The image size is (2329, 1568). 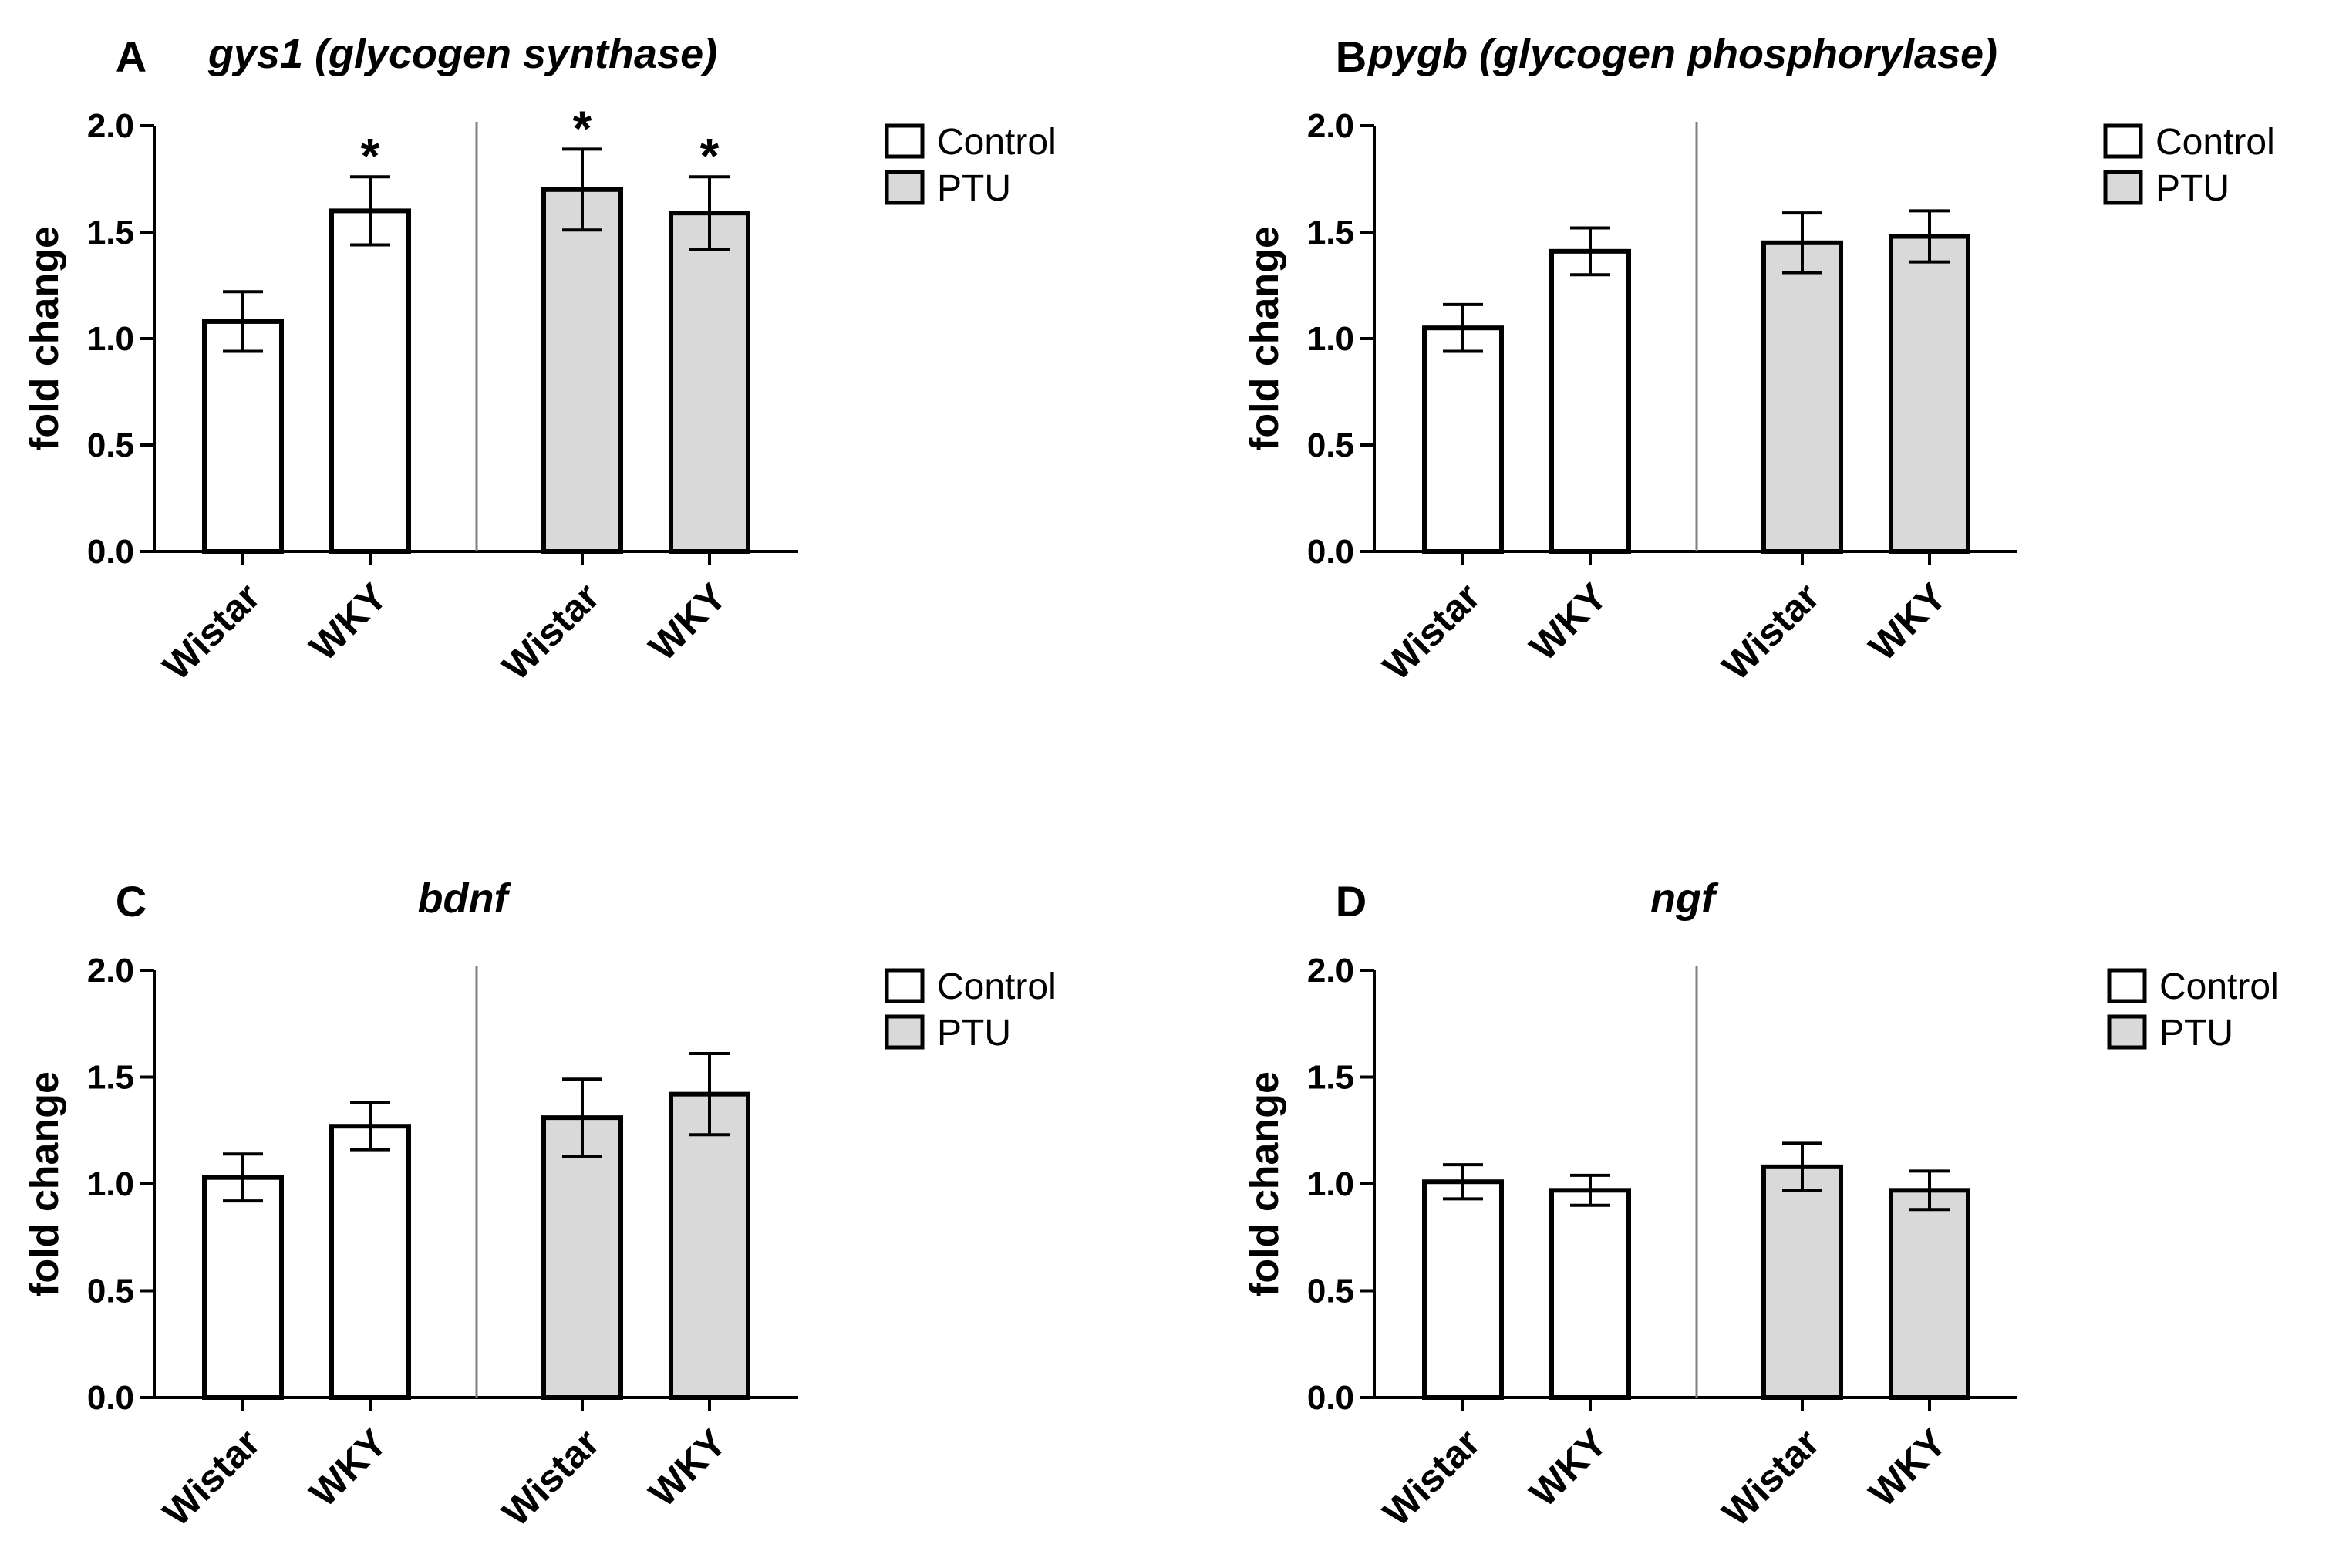 What do you see at coordinates (462, 54) in the screenshot?
I see `panel-title: gys1 (glycogen synthase)` at bounding box center [462, 54].